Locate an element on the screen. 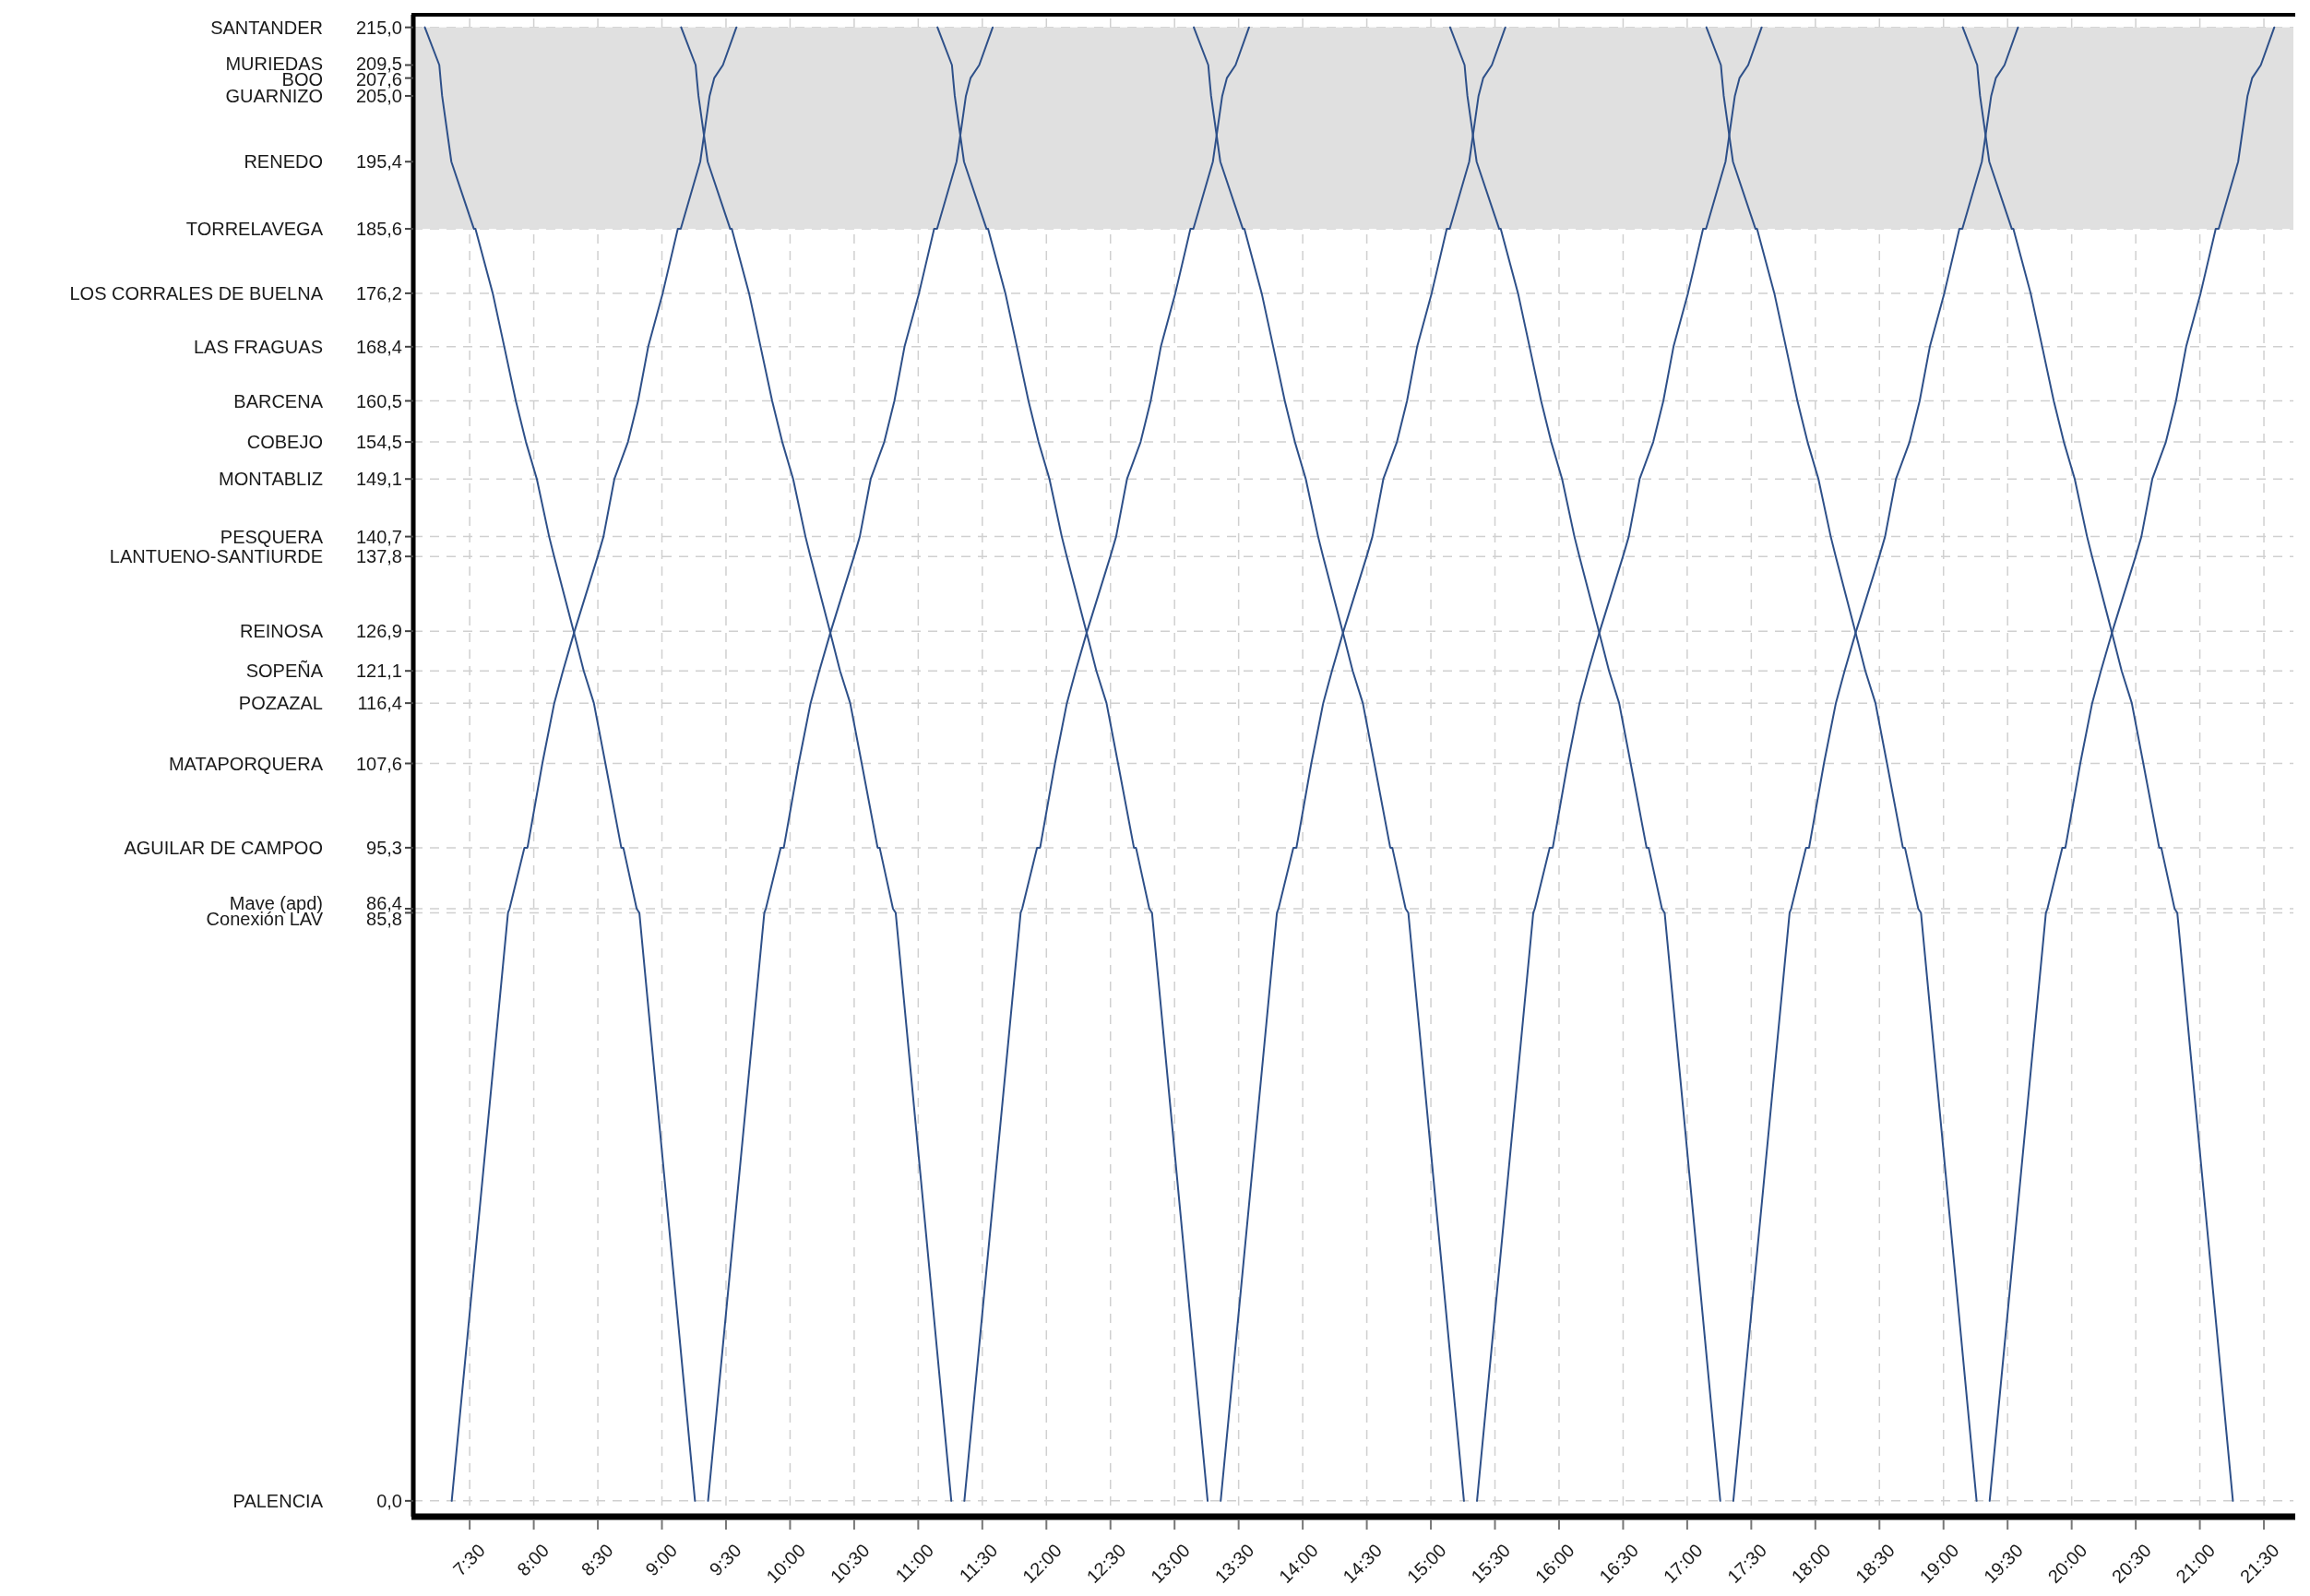 The height and width of the screenshot is (1596, 2310). y-tick-label: 0,0 is located at coordinates (389, 1500).